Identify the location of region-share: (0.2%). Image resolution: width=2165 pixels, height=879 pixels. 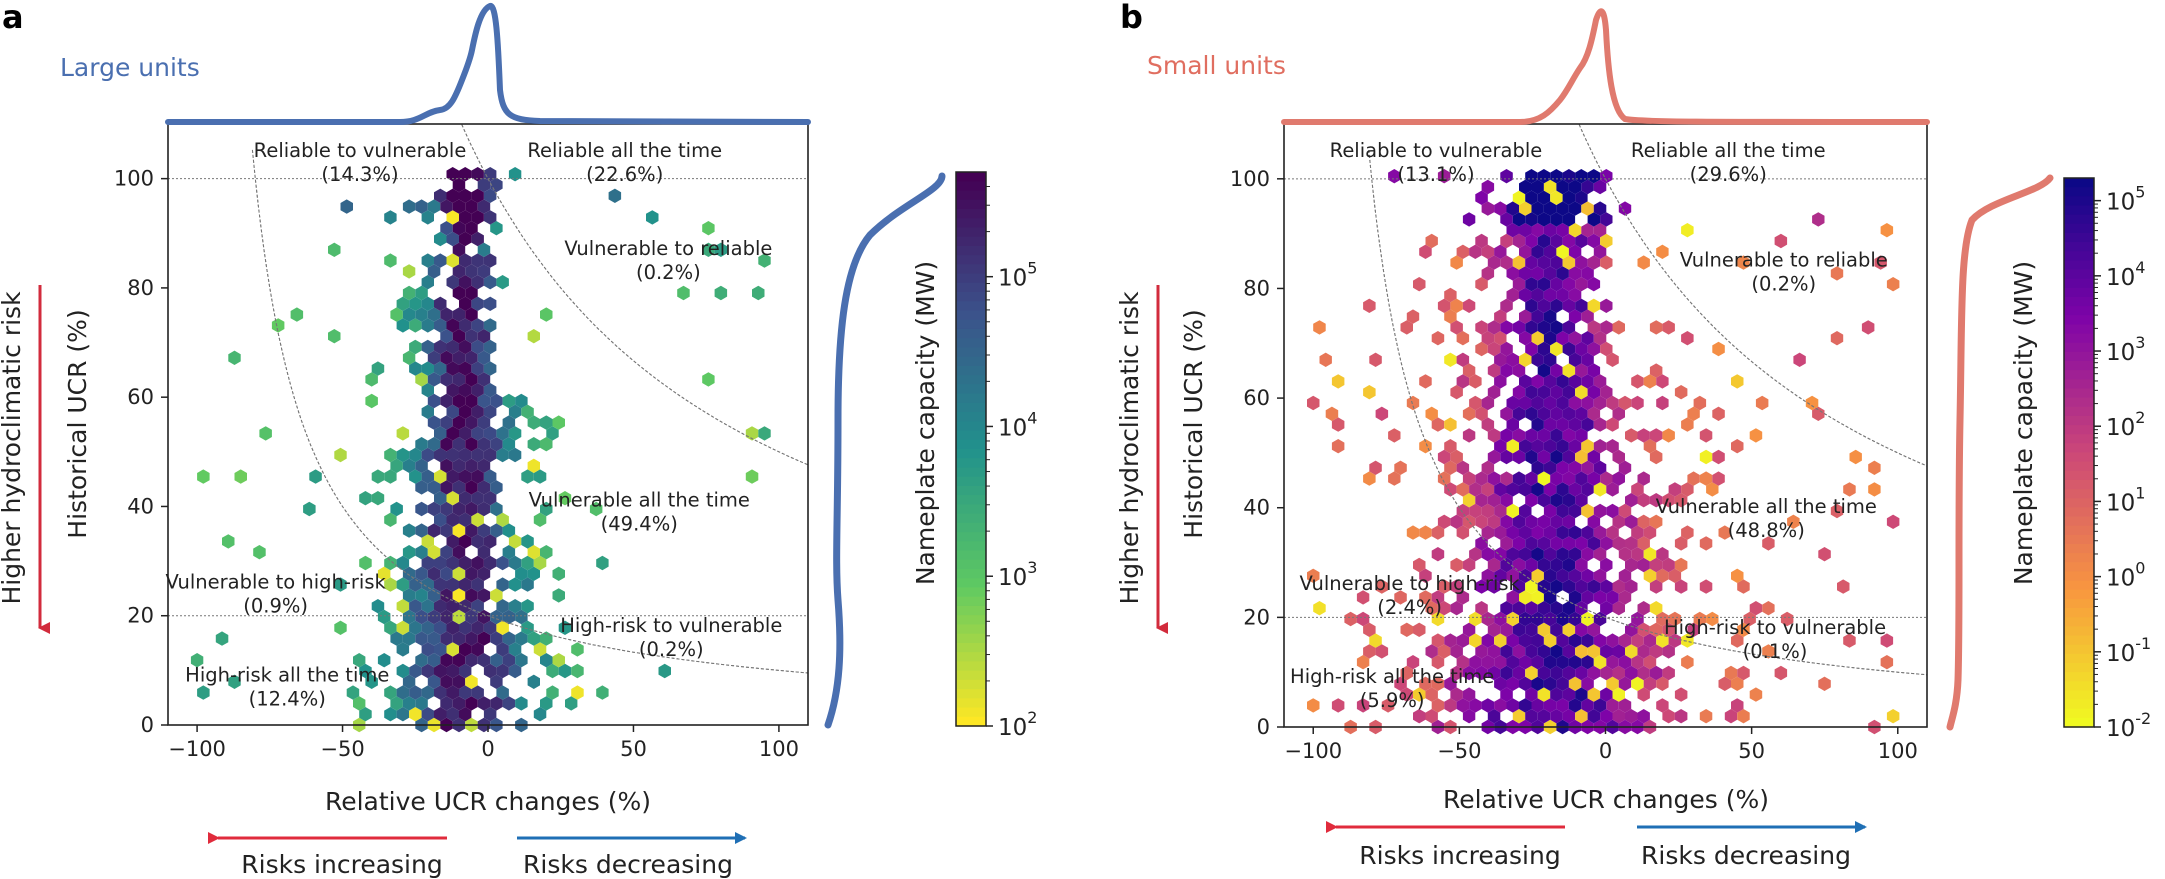
(668, 272).